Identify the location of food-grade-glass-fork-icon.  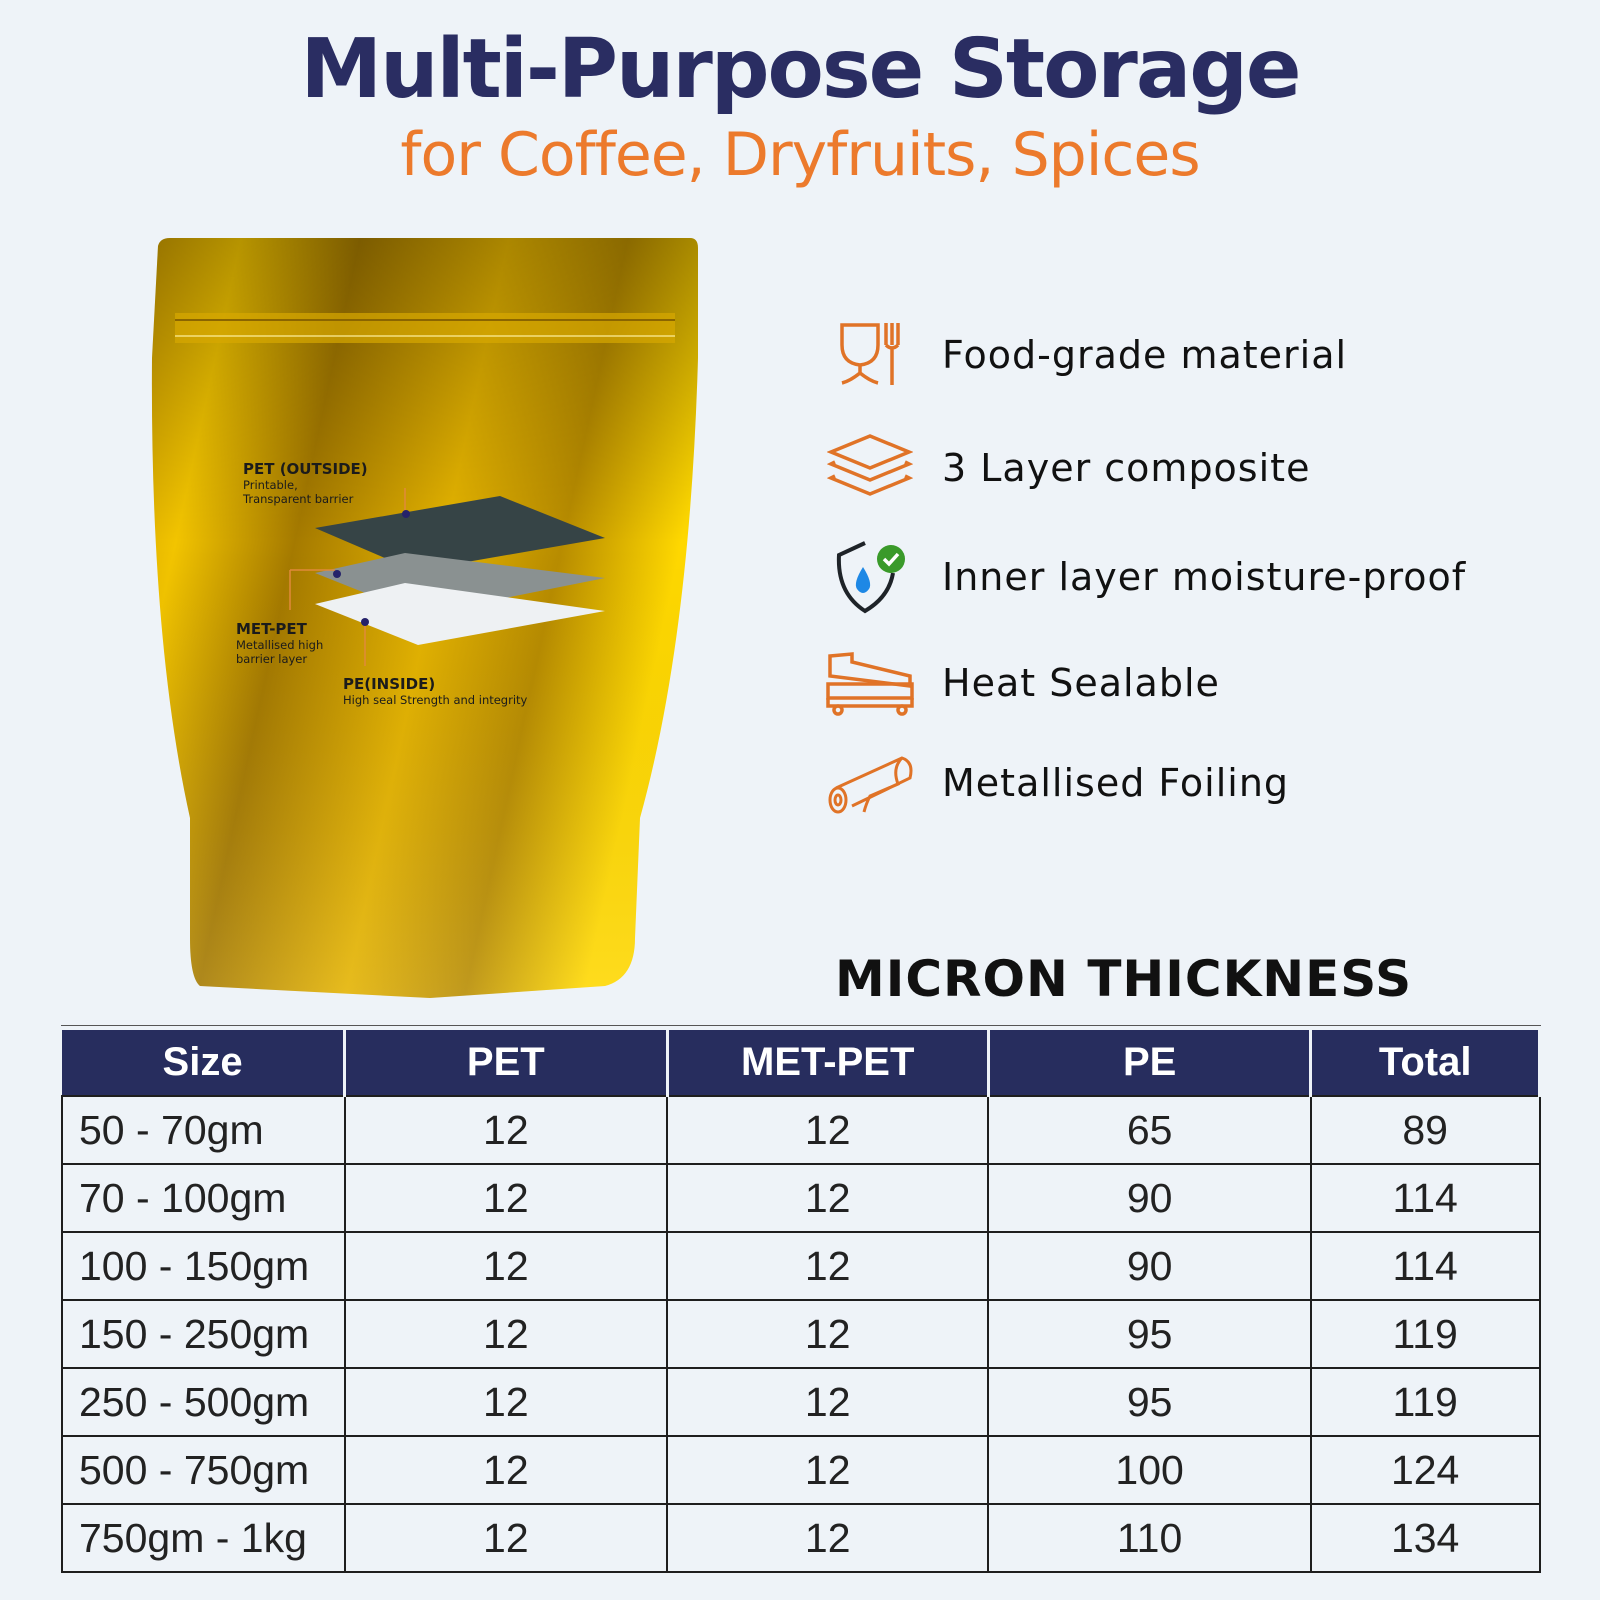
(870, 355).